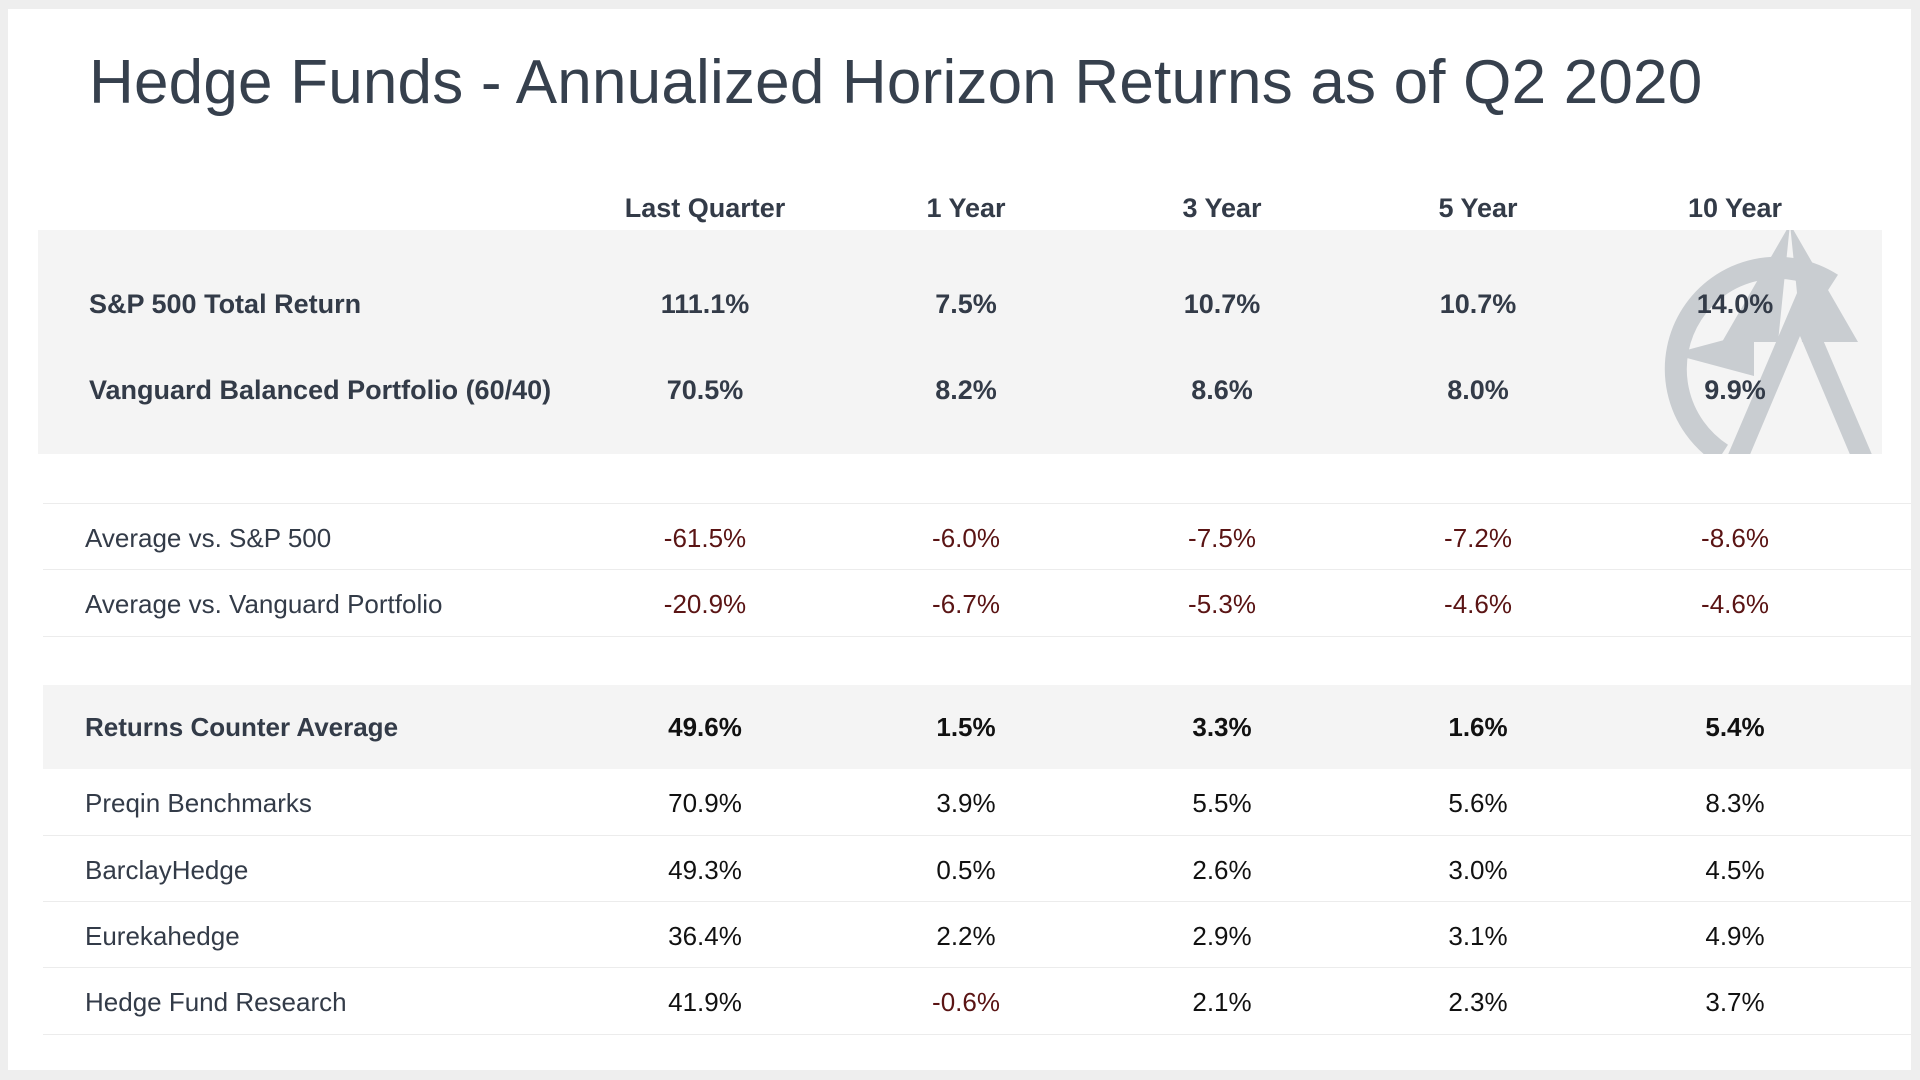  I want to click on row-label: Returns Counter Average, so click(242, 727).